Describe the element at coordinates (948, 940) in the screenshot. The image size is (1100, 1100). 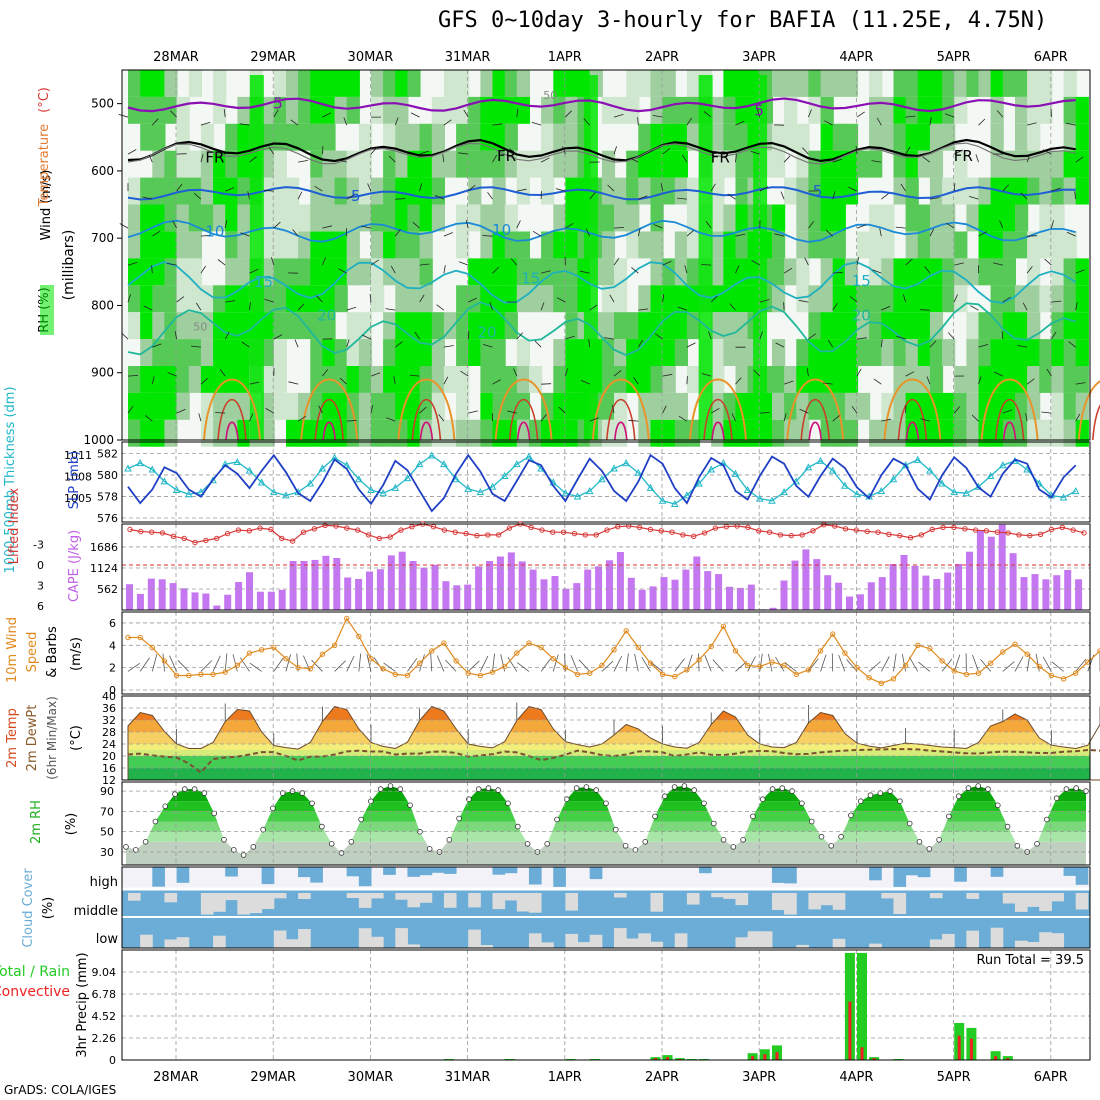
I see `cloud-low-bar` at that location.